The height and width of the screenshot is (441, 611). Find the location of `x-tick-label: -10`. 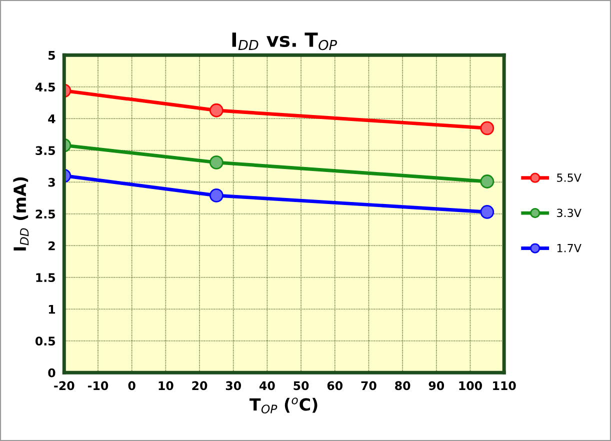

x-tick-label: -10 is located at coordinates (98, 385).